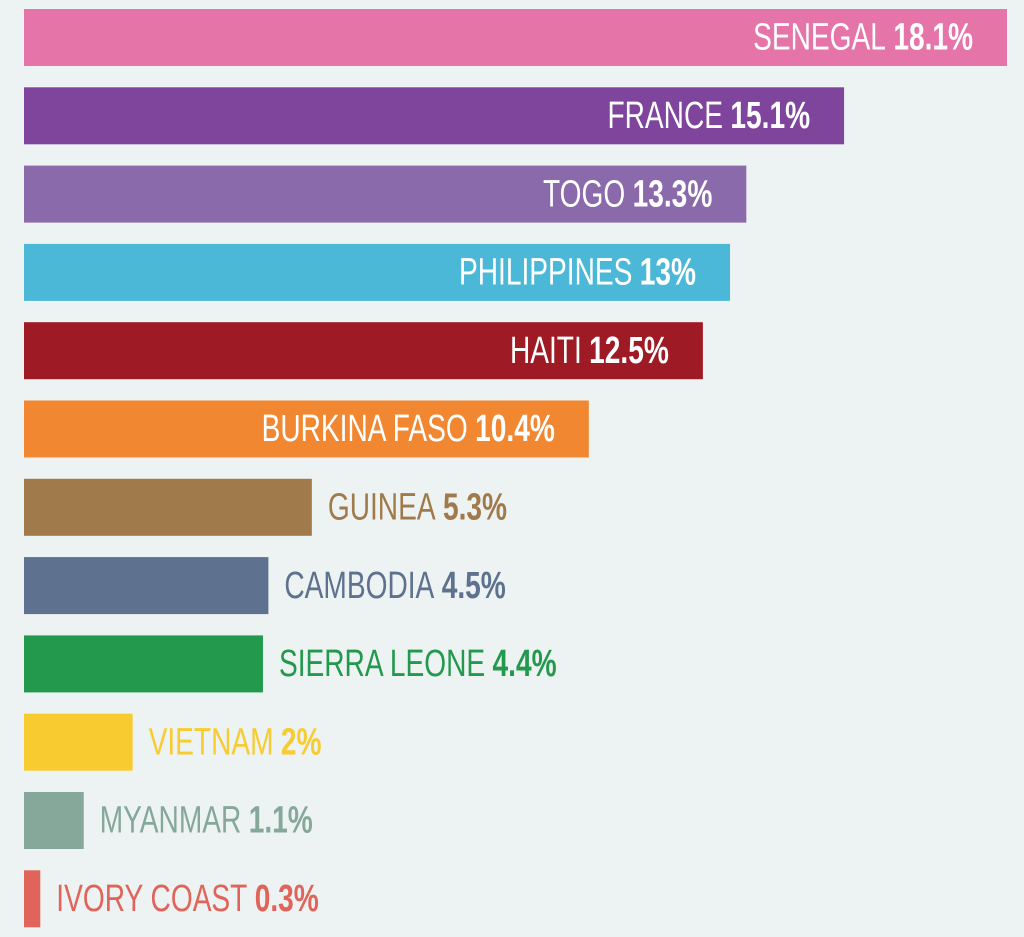 Image resolution: width=1024 pixels, height=937 pixels. I want to click on bar-label: MYANMAR 1.1%, so click(206, 821).